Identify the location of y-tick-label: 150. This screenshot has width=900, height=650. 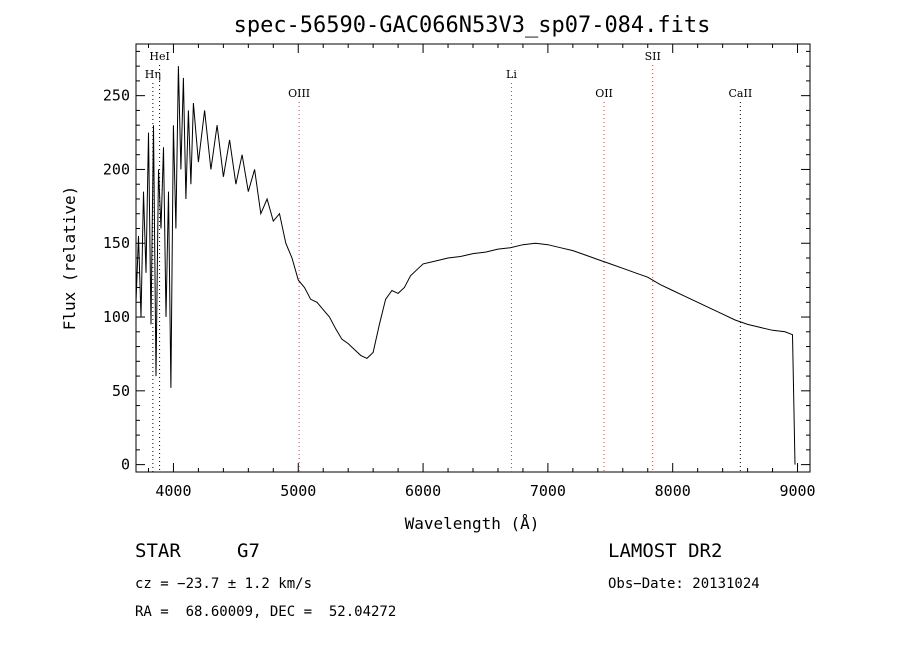
(116, 243).